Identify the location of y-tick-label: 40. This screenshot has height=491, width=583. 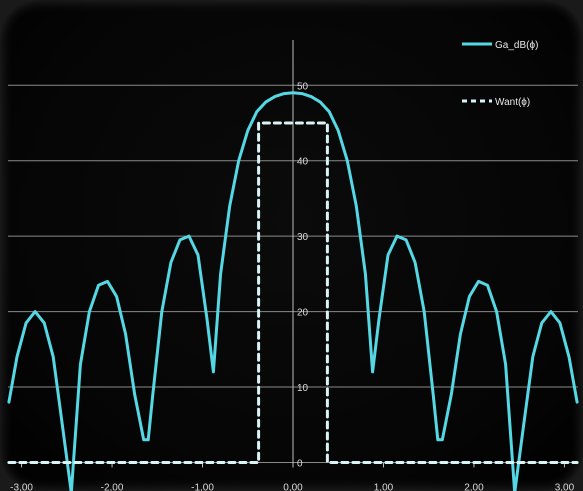
(303, 162).